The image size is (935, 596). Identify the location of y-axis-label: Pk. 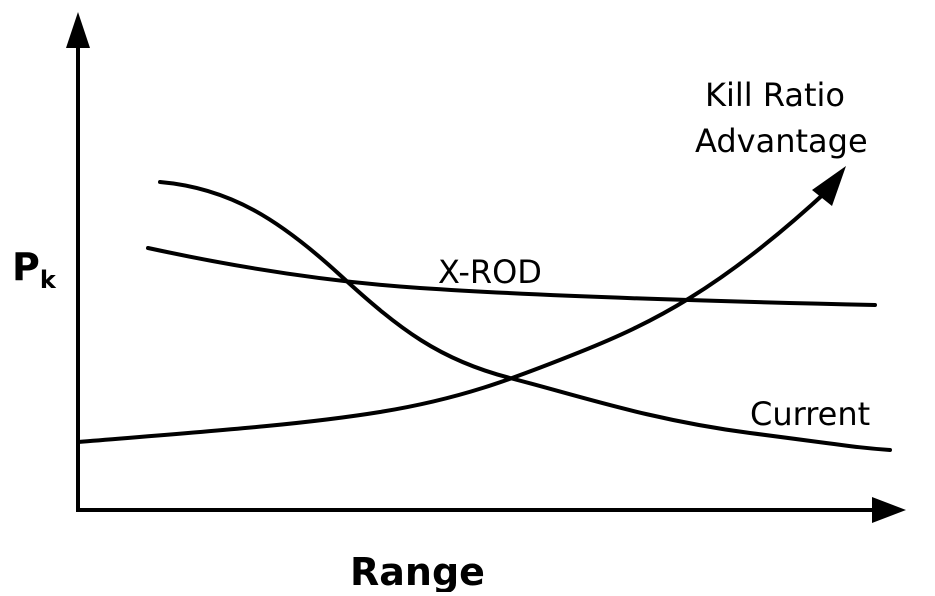
(34, 269).